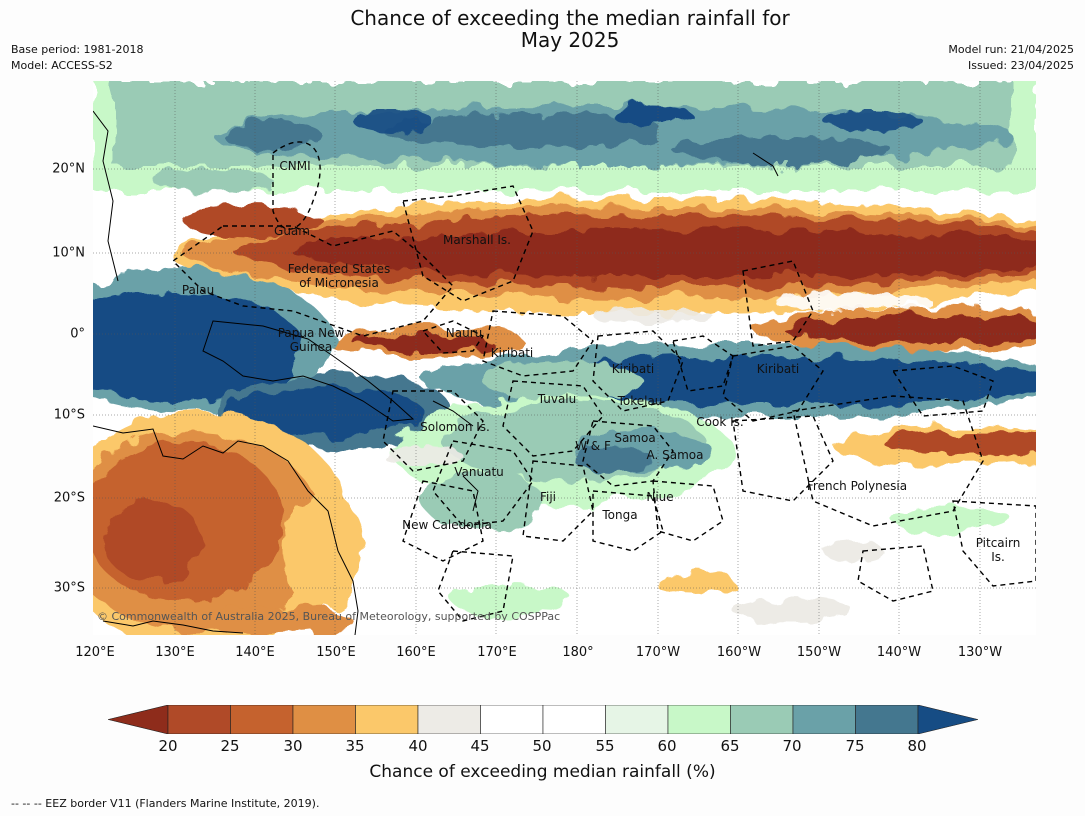  Describe the element at coordinates (739, 652) in the screenshot. I see `lon-label: 160°W` at that location.